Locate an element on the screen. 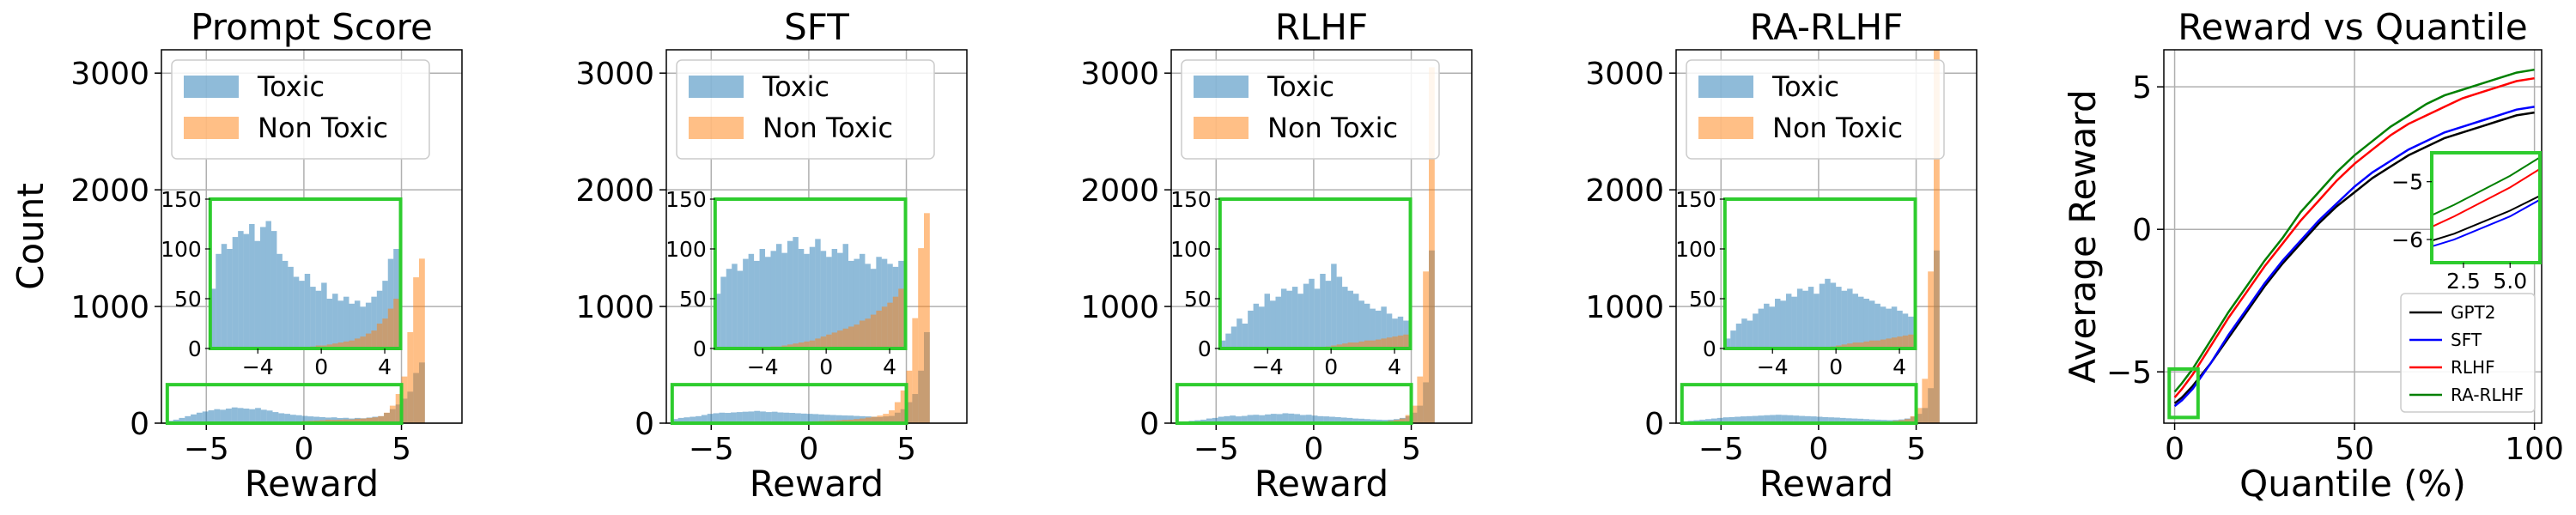  zoom-region-box is located at coordinates (2184, 393).